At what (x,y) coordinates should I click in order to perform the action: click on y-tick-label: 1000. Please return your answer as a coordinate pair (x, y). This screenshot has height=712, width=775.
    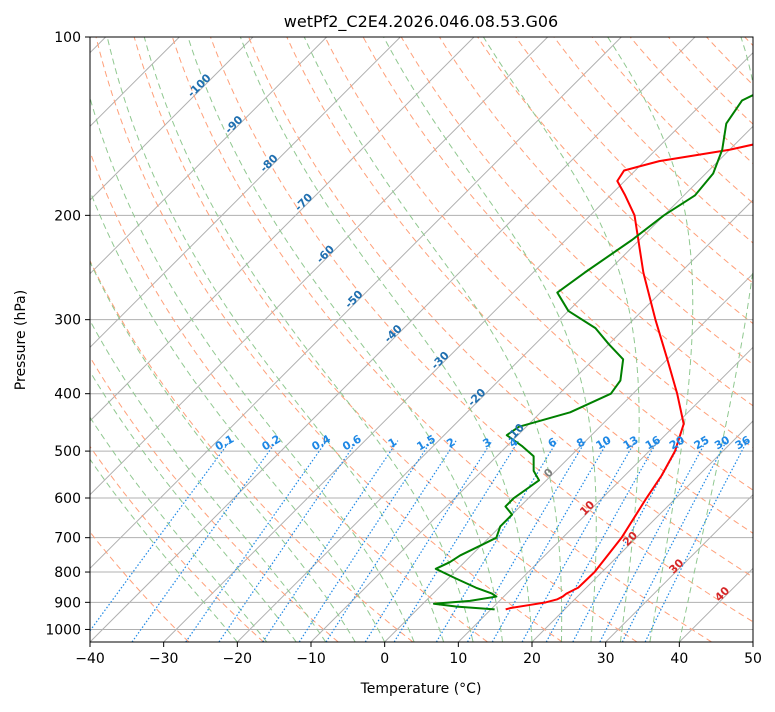
    Looking at the image, I should click on (63, 630).